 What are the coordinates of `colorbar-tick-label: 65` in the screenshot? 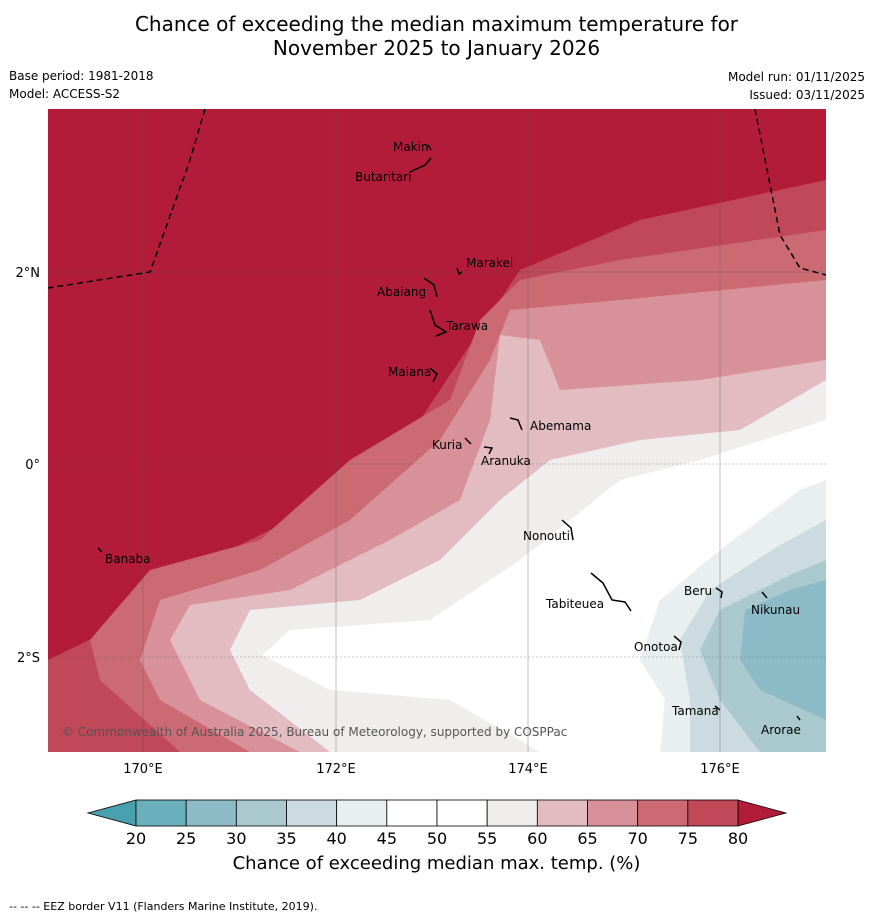 It's located at (587, 838).